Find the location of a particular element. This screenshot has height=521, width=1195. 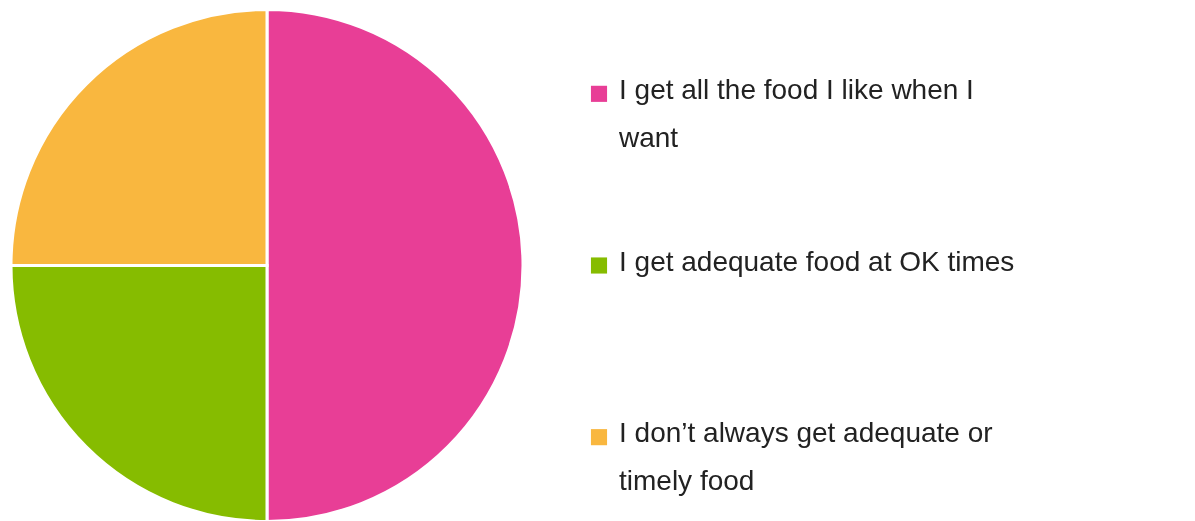

legend-label: I get all the food I like when I want is located at coordinates (796, 113).